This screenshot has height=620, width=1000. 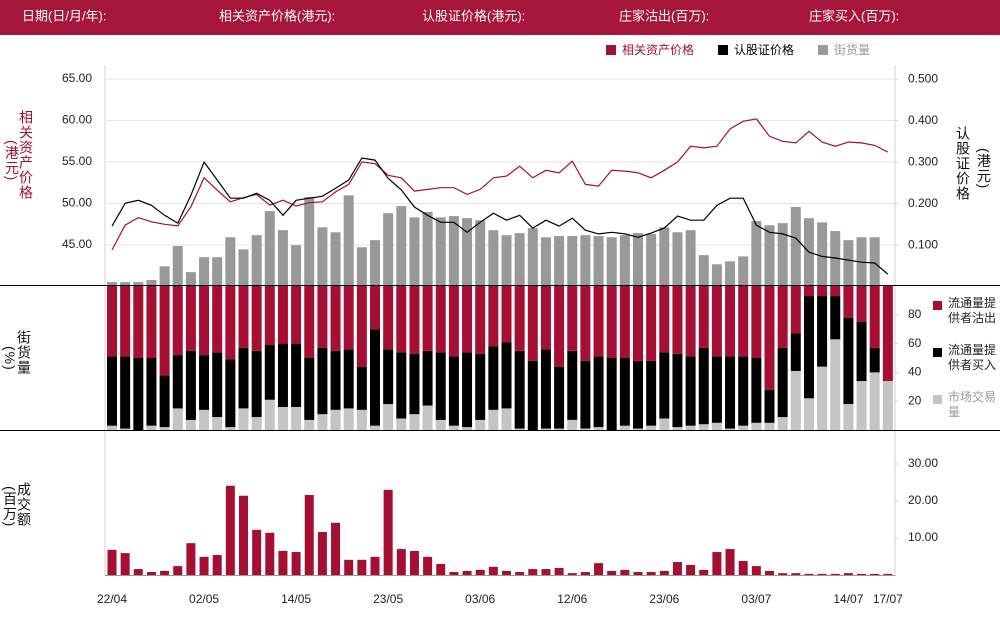 I want to click on y-tick-label: 45.00, so click(x=77, y=244).